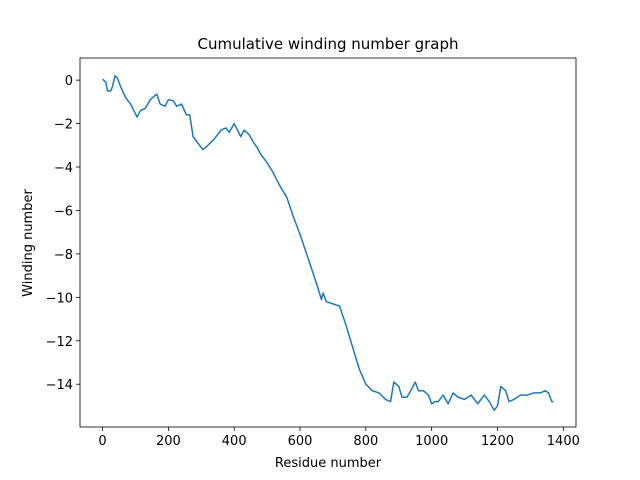 The width and height of the screenshot is (640, 480). What do you see at coordinates (563, 441) in the screenshot?
I see `x-tick-label: 1400` at bounding box center [563, 441].